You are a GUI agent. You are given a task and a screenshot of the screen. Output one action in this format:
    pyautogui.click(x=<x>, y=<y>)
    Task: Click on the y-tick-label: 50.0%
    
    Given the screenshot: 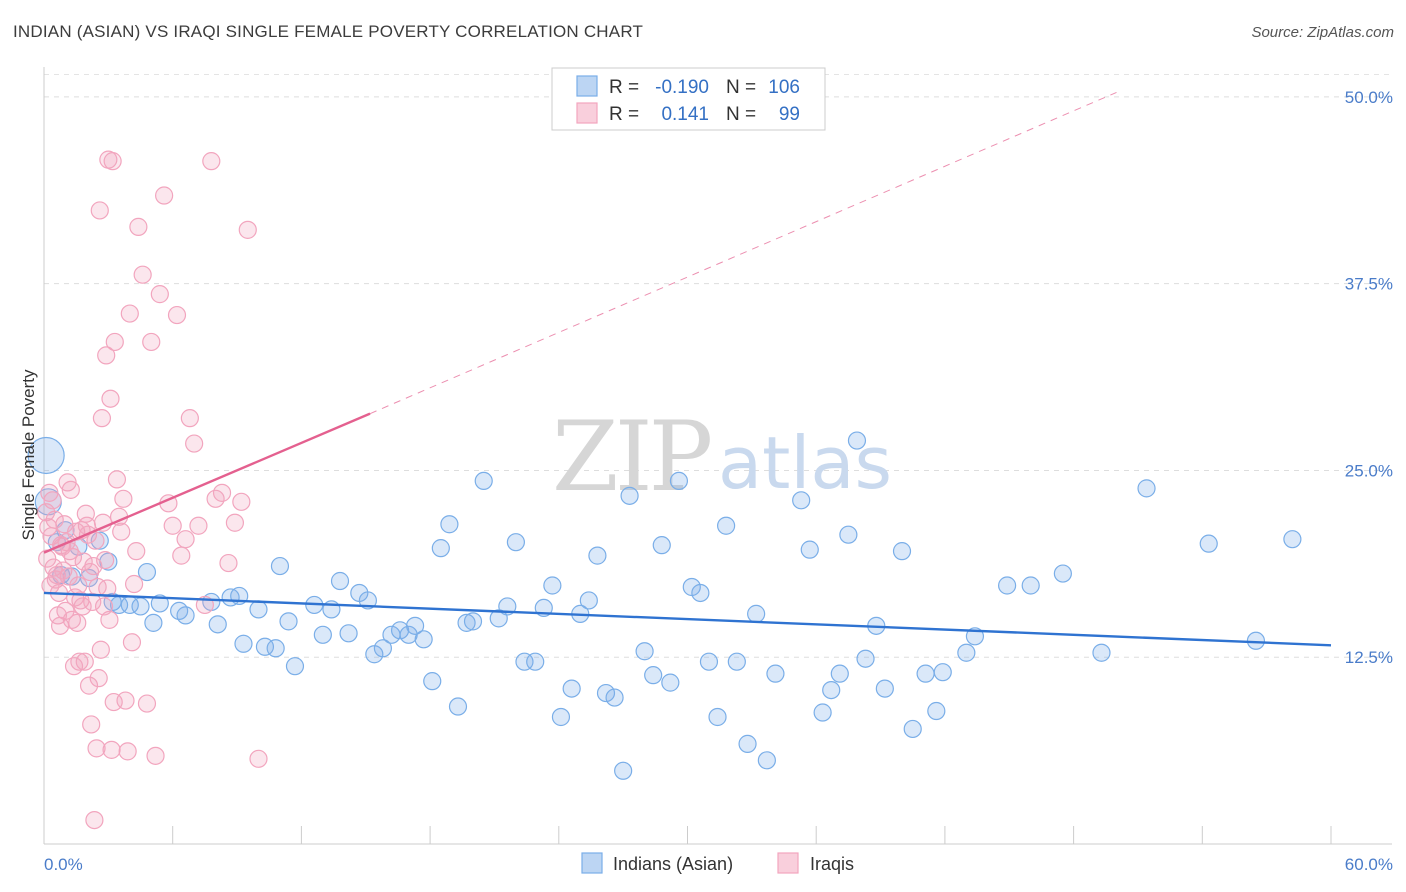 What is the action you would take?
    pyautogui.click(x=1369, y=97)
    